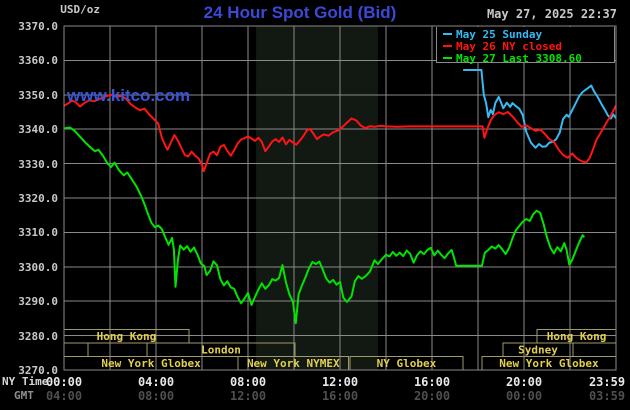  I want to click on y-axis-tick-label: 3340.0, so click(38, 130).